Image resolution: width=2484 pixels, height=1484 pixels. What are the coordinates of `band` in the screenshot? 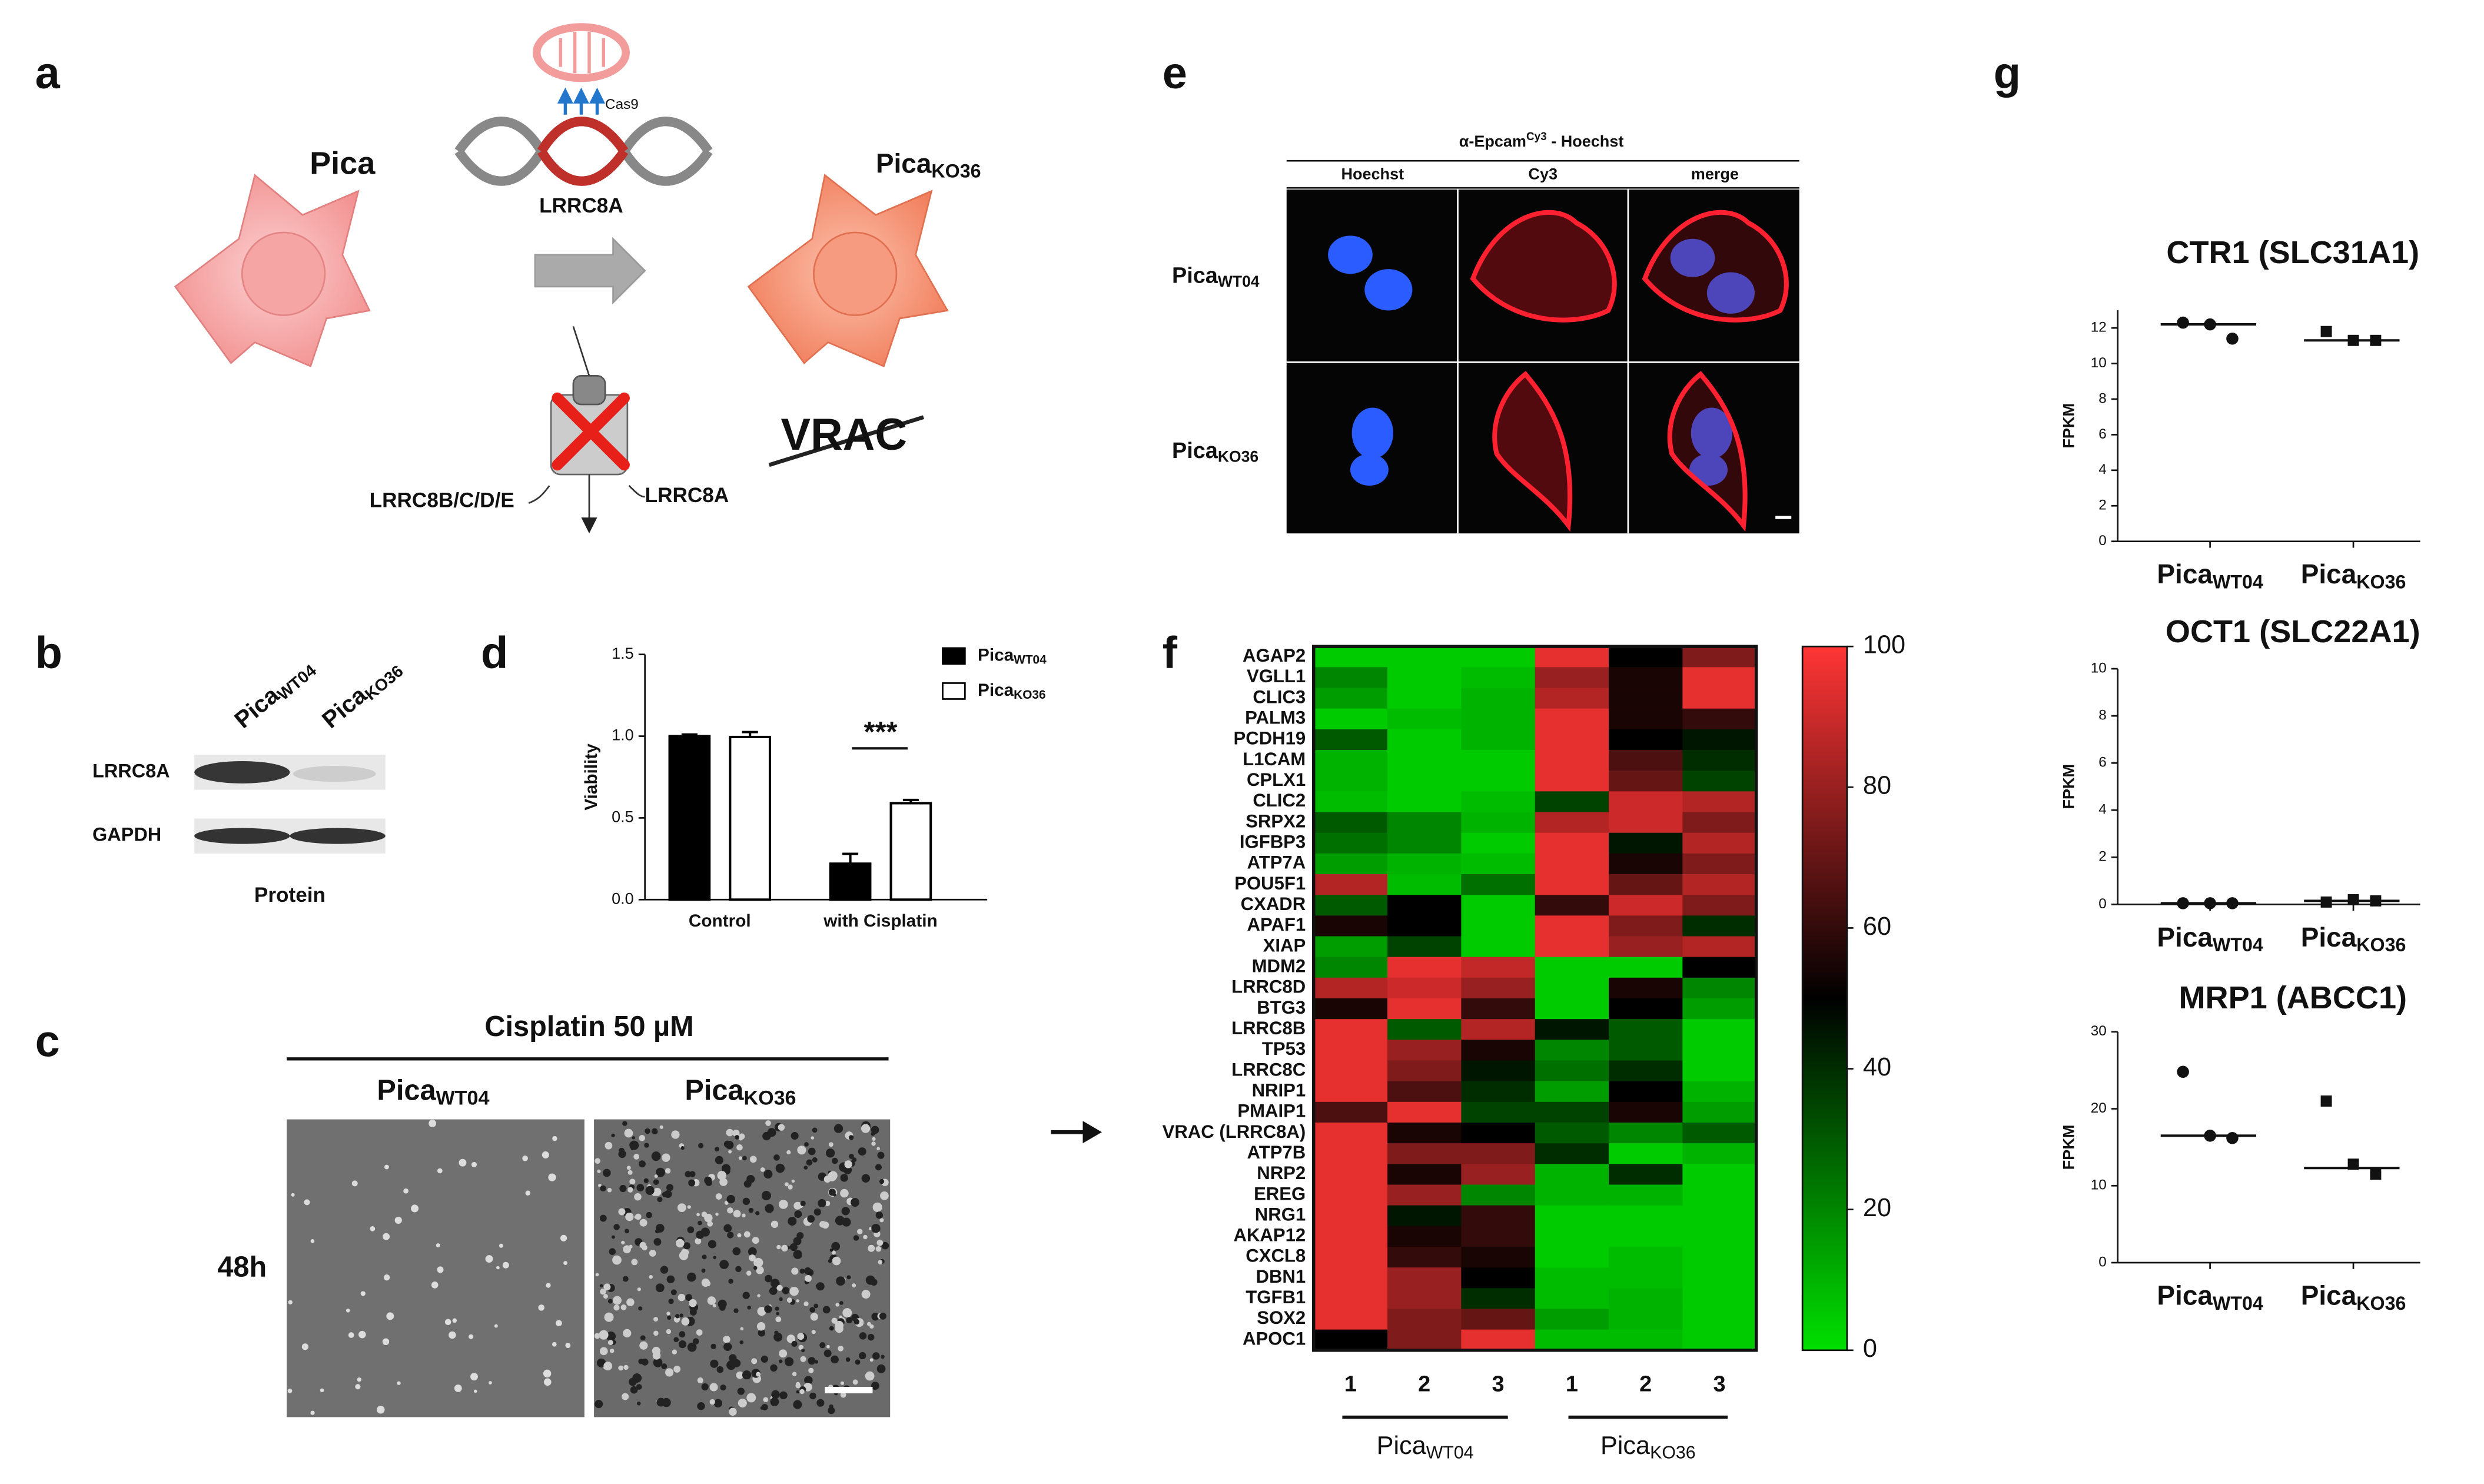 It's located at (242, 836).